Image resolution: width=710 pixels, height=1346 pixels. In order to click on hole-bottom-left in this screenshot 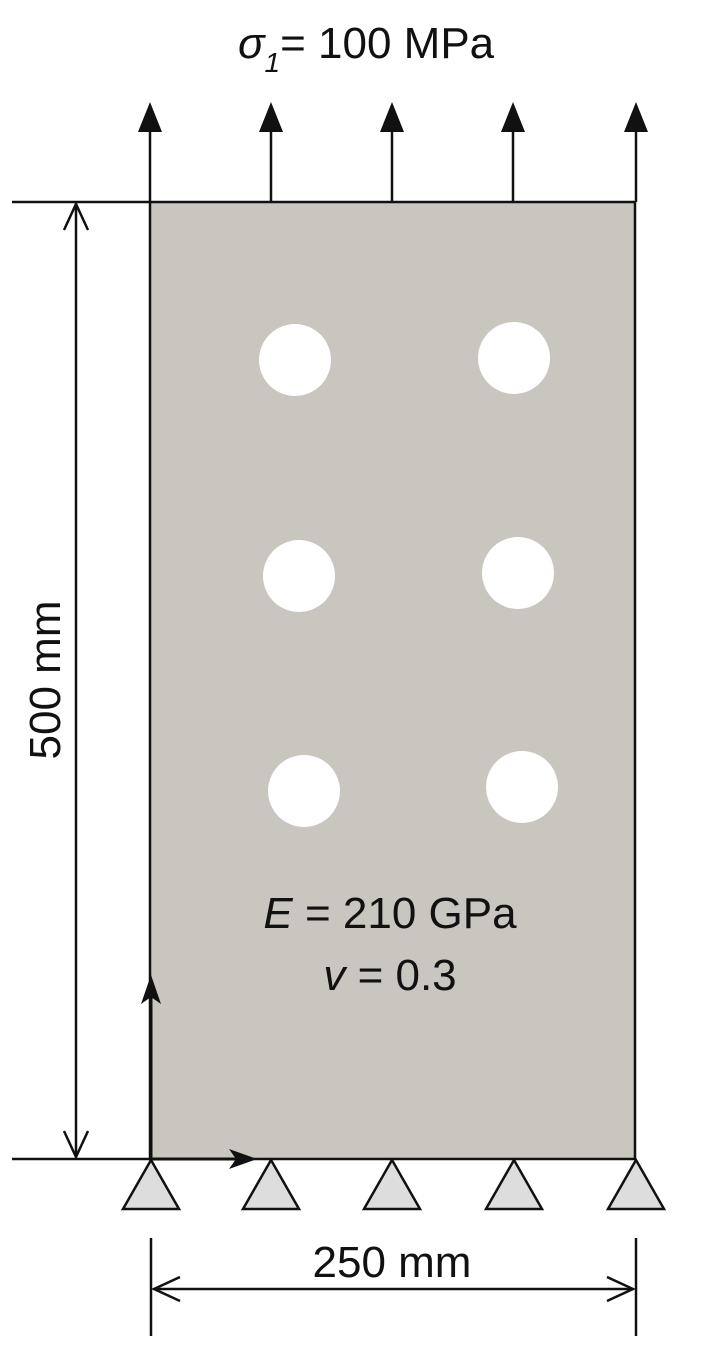, I will do `click(304, 791)`.